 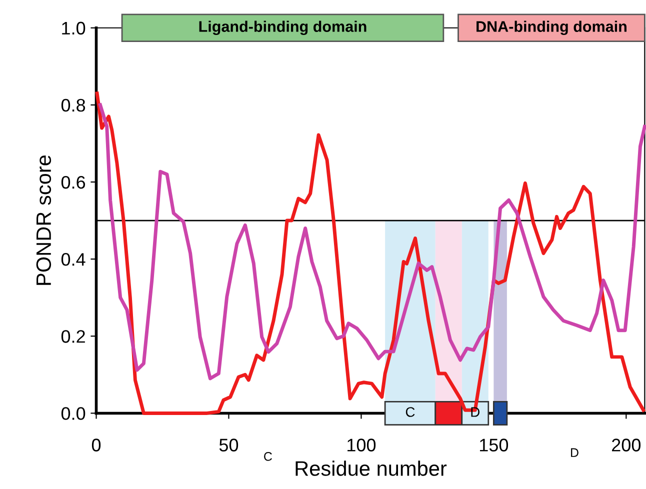 I want to click on x-axis-title: Residue number, so click(x=371, y=468).